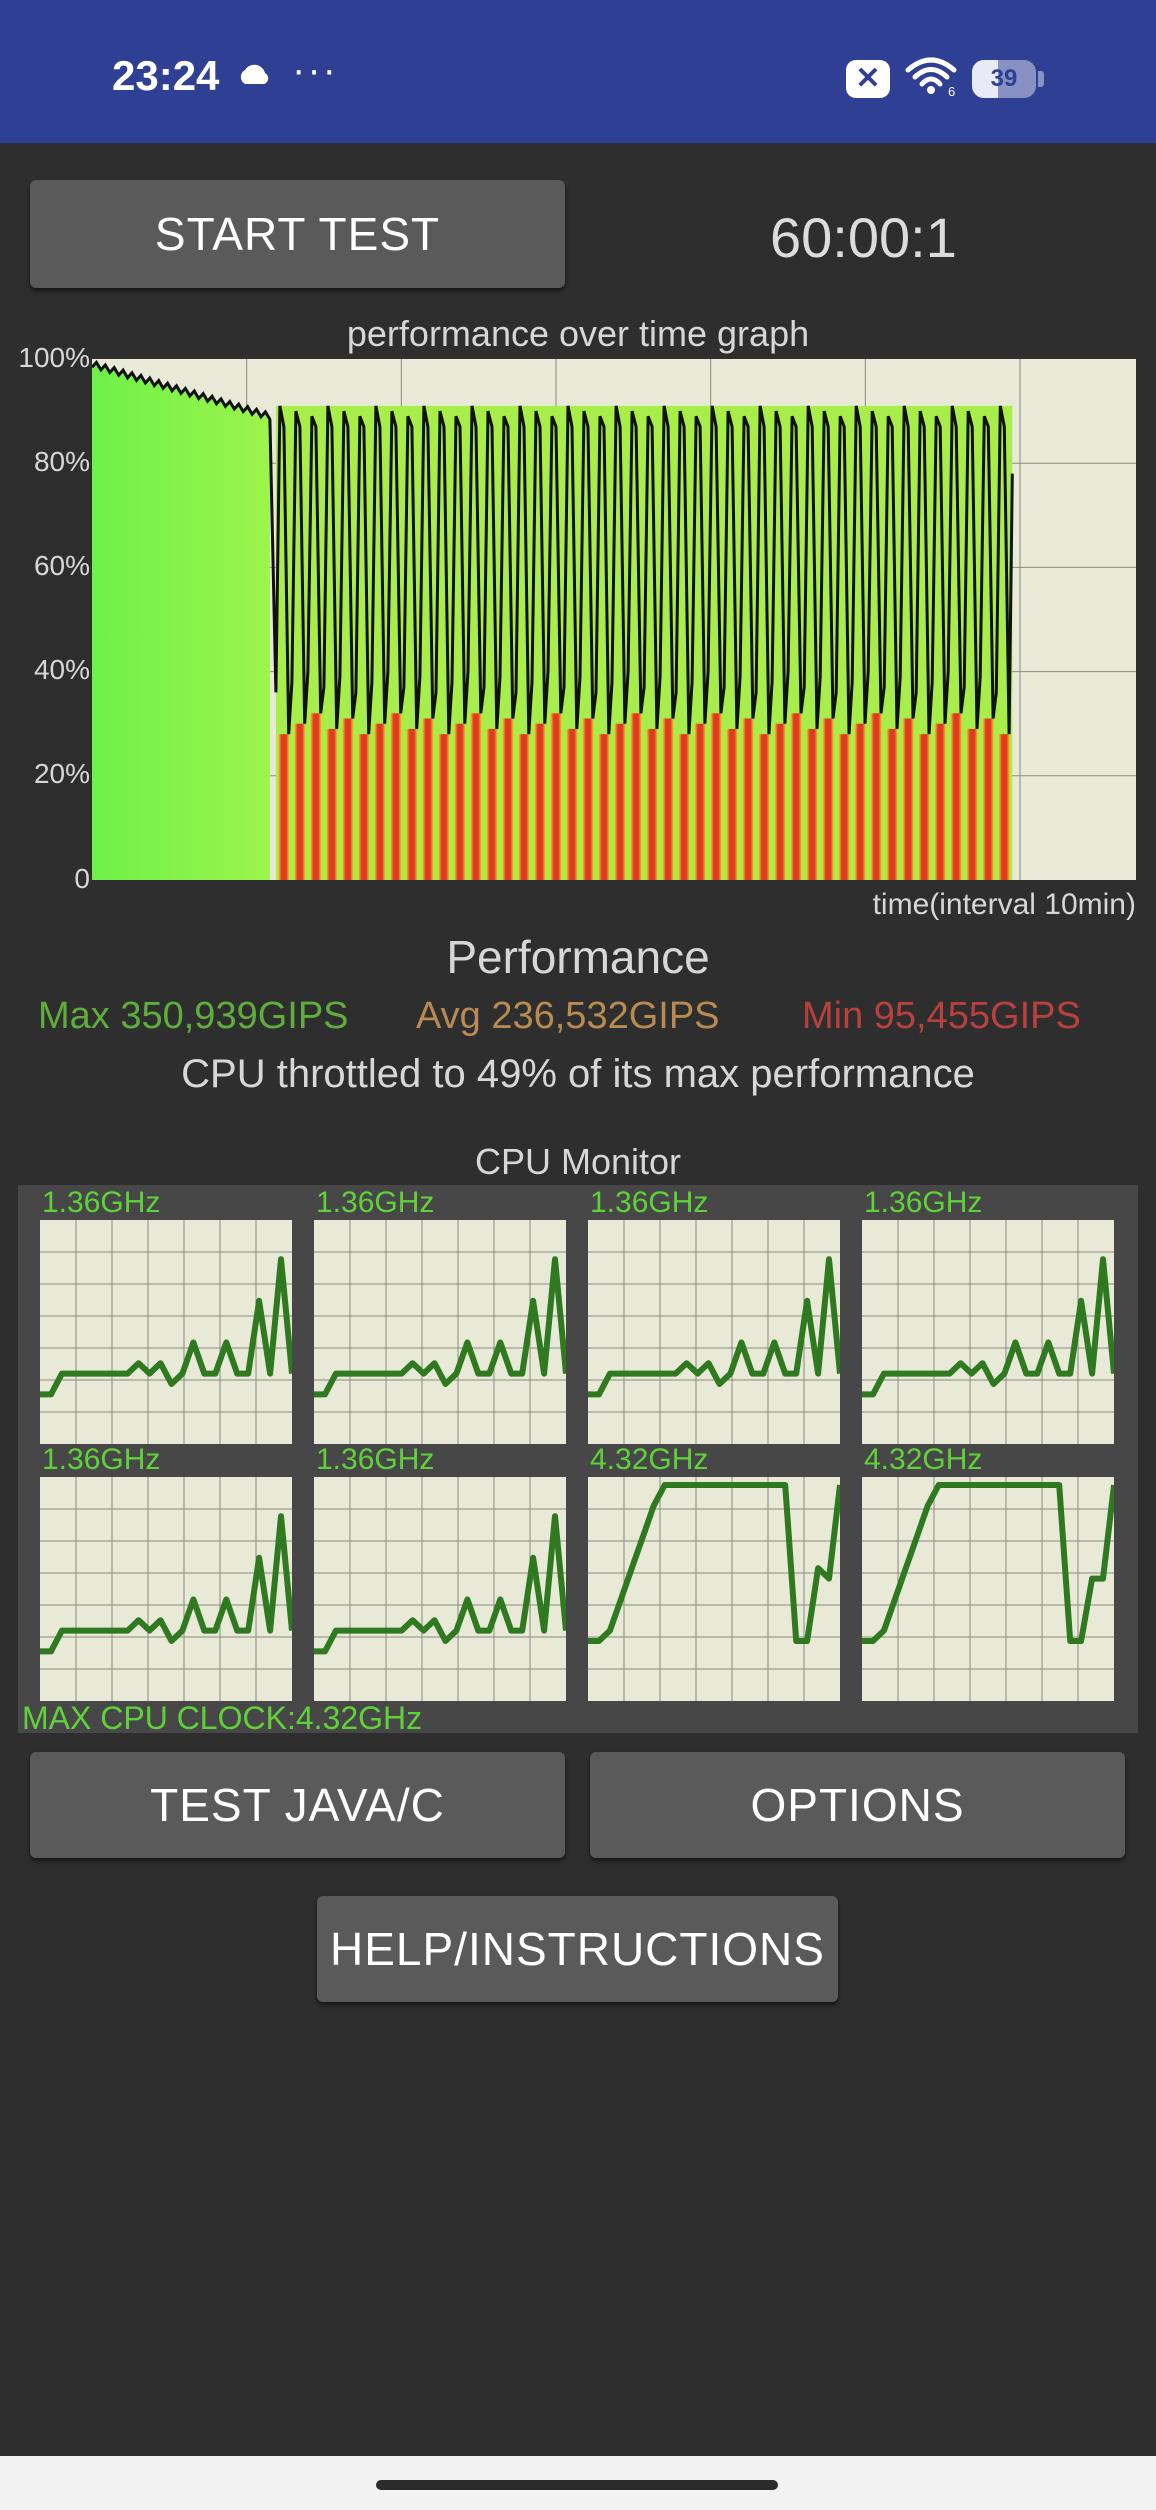  I want to click on close-icon: ✕, so click(868, 78).